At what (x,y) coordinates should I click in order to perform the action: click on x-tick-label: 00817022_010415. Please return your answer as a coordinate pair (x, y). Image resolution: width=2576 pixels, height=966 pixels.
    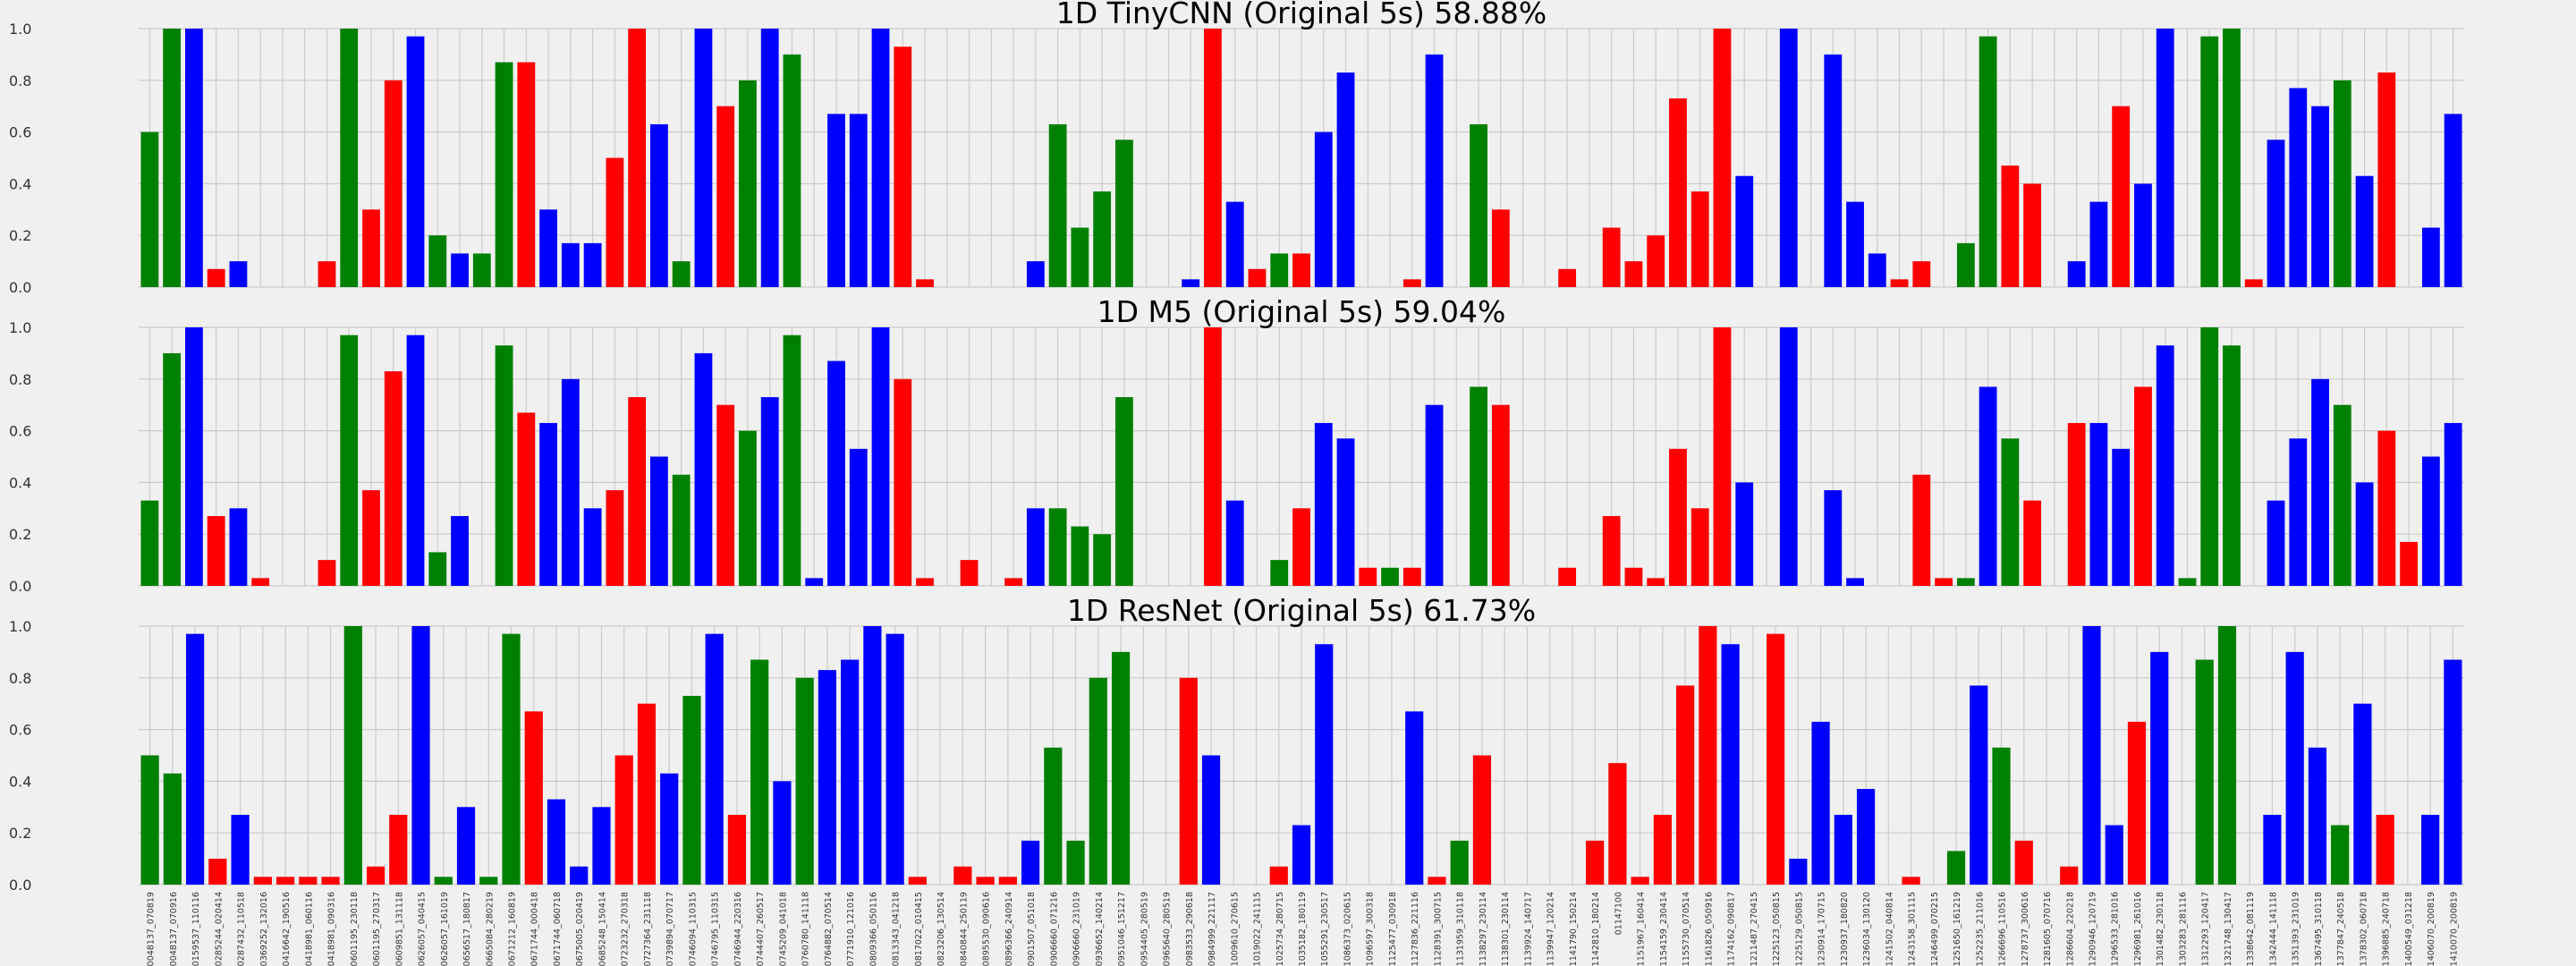
    Looking at the image, I should click on (919, 929).